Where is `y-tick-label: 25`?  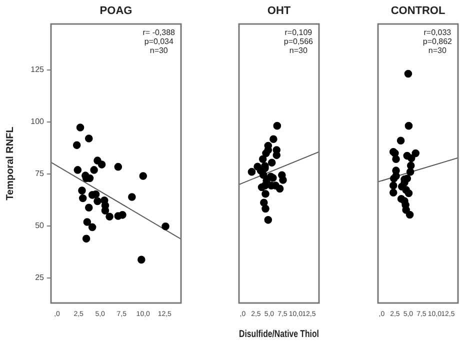 y-tick-label: 25 is located at coordinates (40, 277).